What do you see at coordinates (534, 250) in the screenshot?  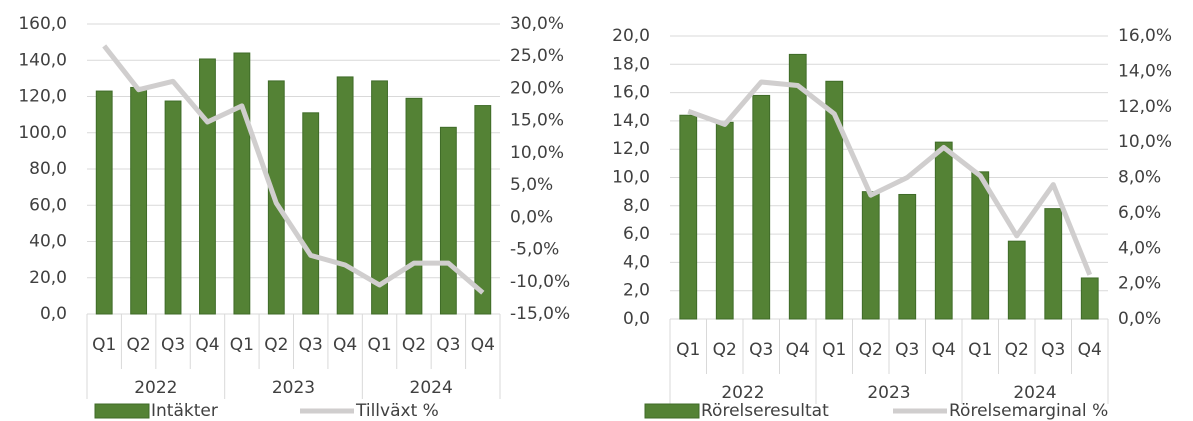 I see `y2-tick-label: -5,0%` at bounding box center [534, 250].